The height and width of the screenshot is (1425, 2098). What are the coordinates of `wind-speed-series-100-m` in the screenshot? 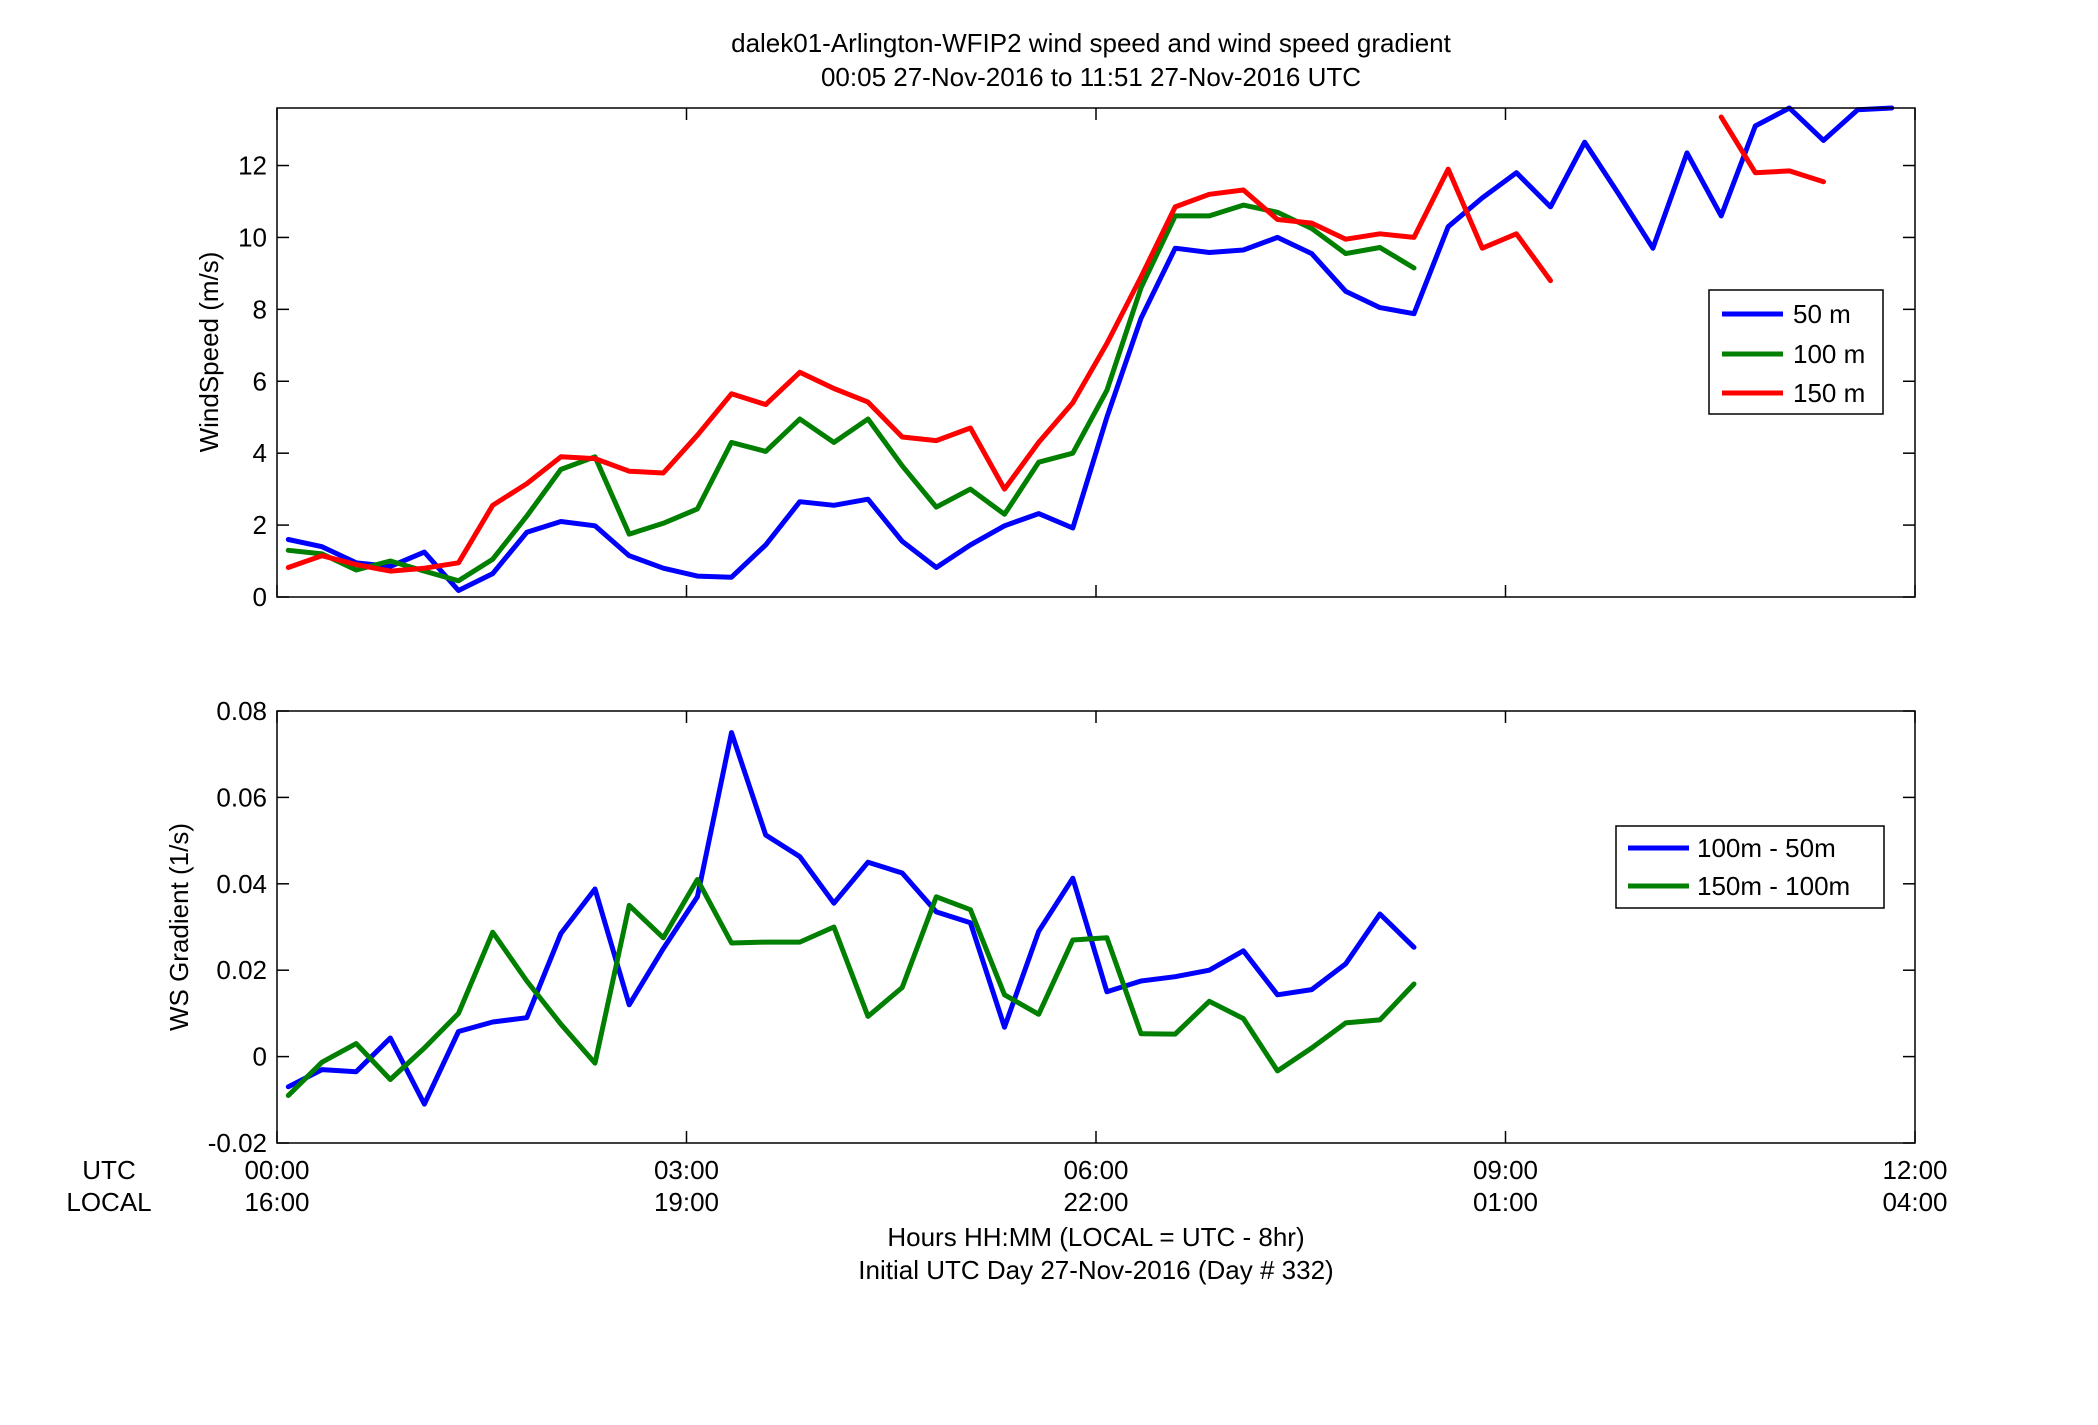 It's located at (851, 393).